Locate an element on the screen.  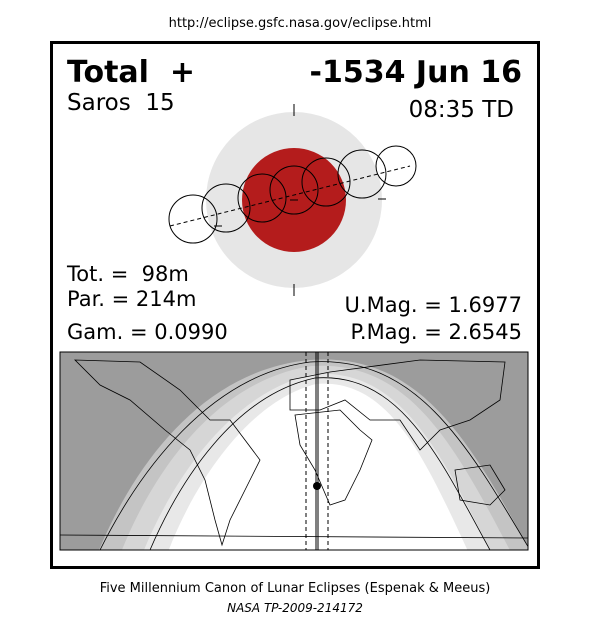
saros: Saros 15 is located at coordinates (121, 103).